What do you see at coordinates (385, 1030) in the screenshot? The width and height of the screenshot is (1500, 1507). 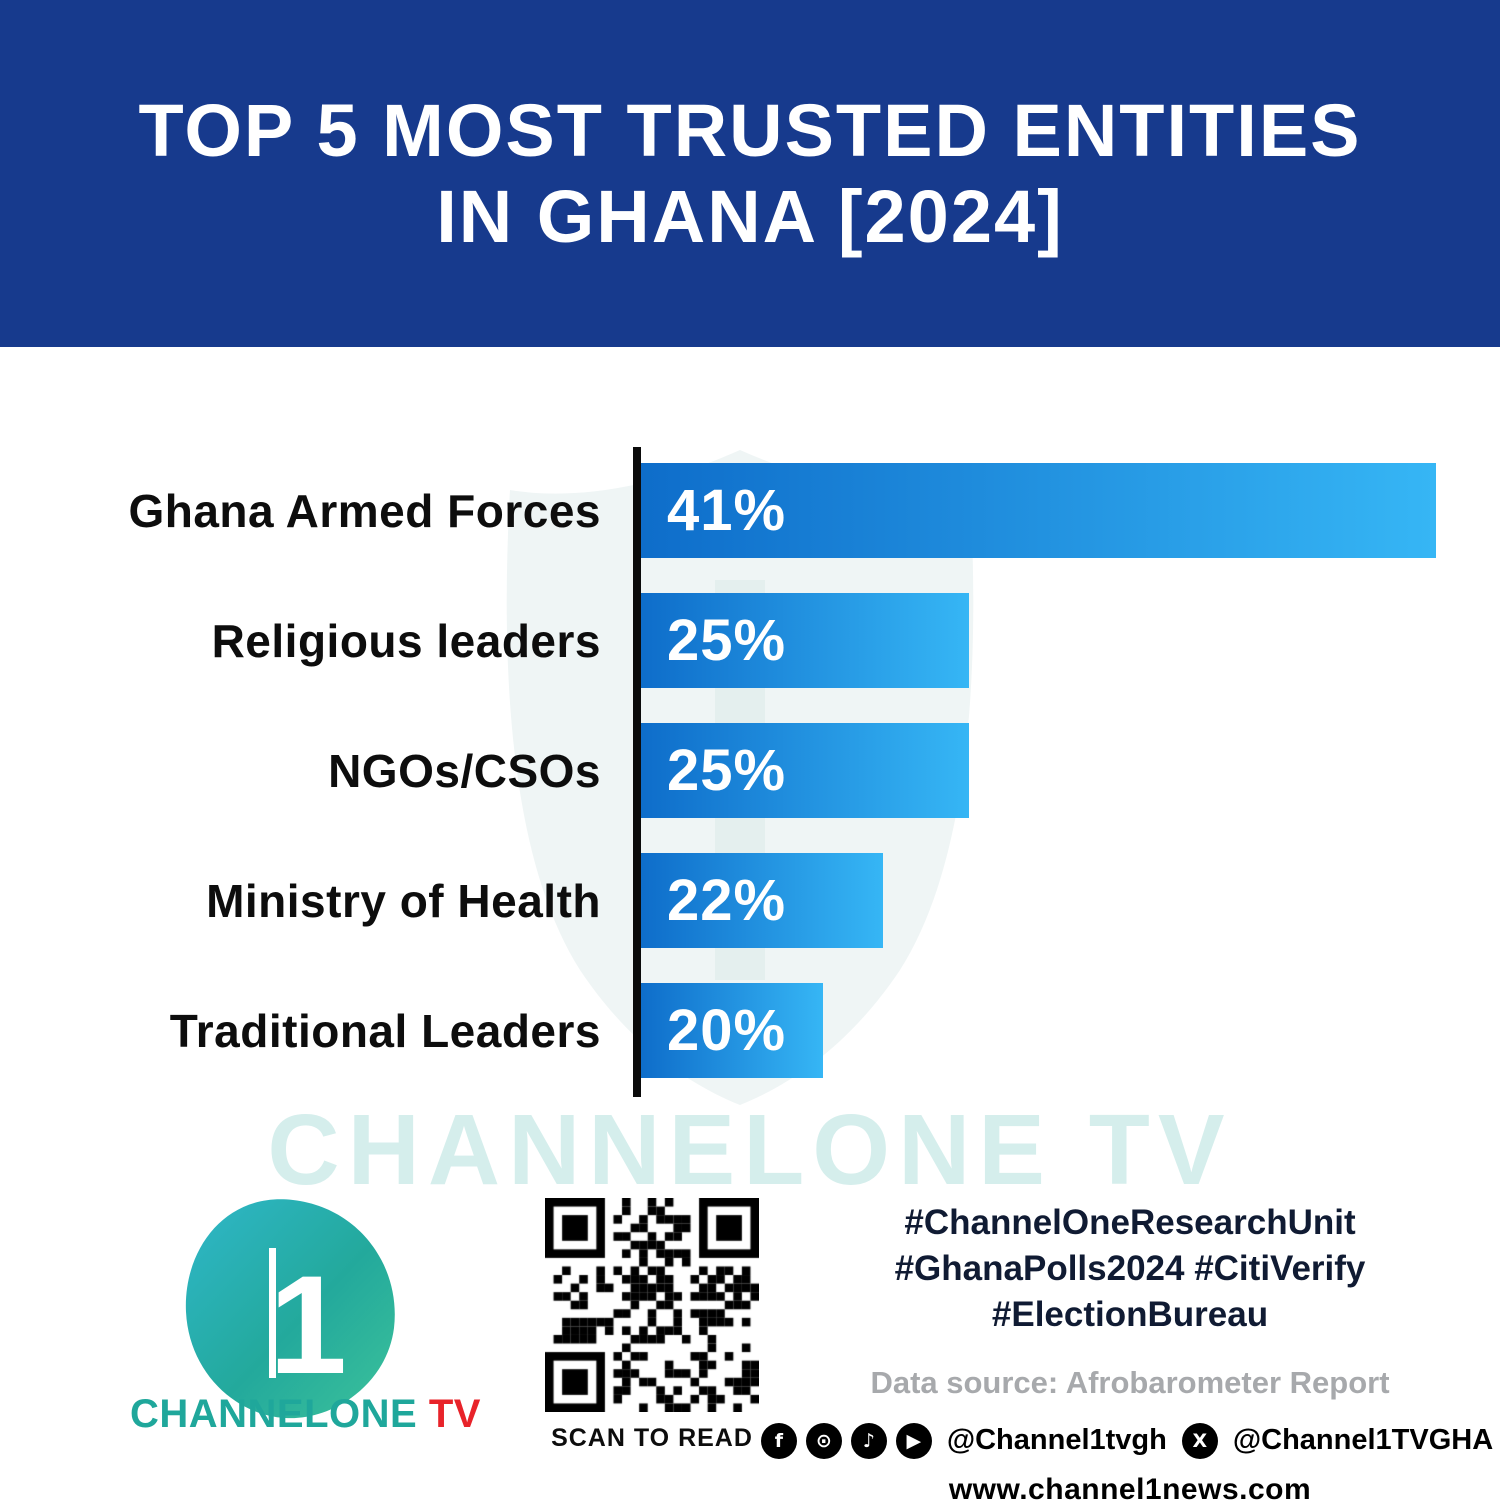 I see `category-label: Traditional Leaders` at bounding box center [385, 1030].